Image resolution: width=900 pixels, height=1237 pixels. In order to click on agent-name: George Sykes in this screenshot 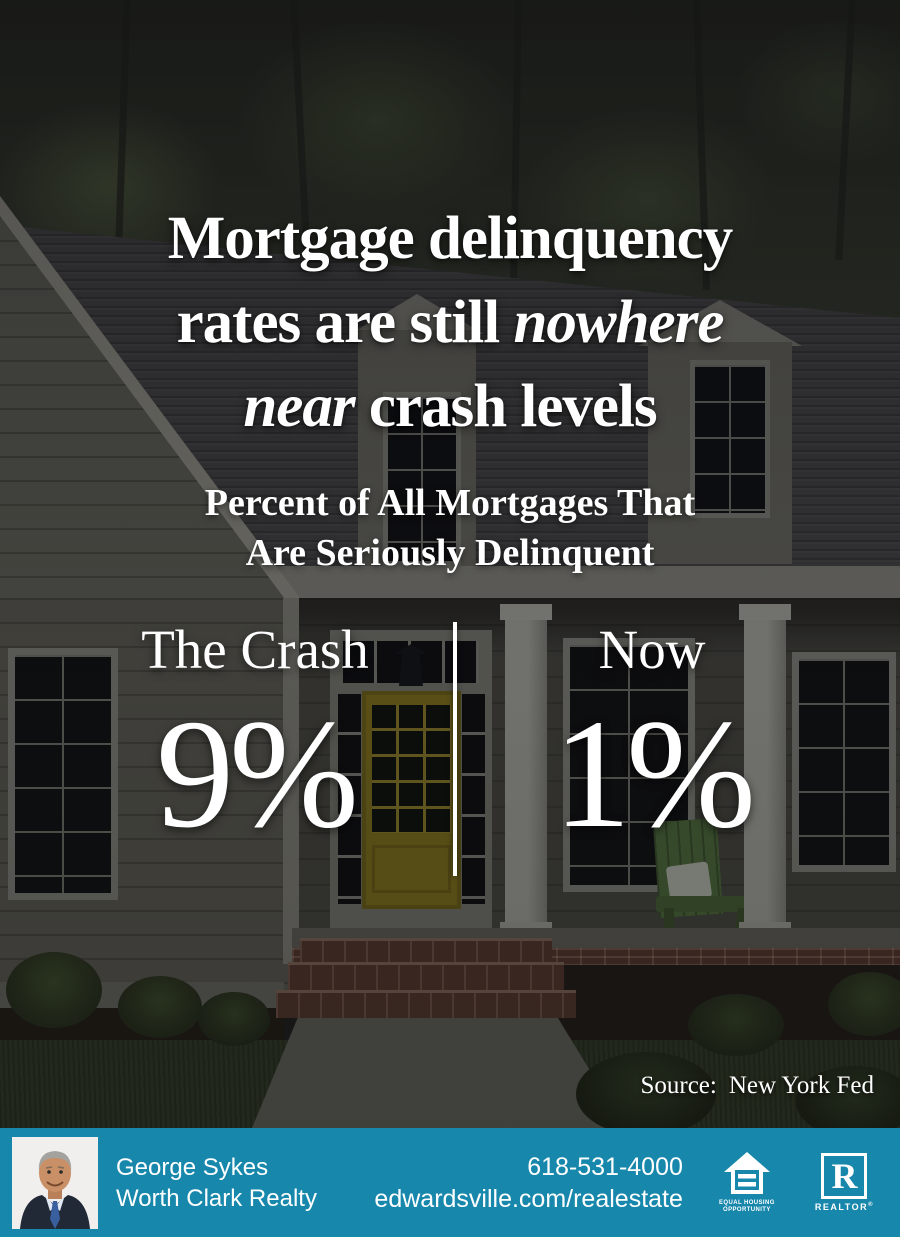, I will do `click(192, 1167)`.